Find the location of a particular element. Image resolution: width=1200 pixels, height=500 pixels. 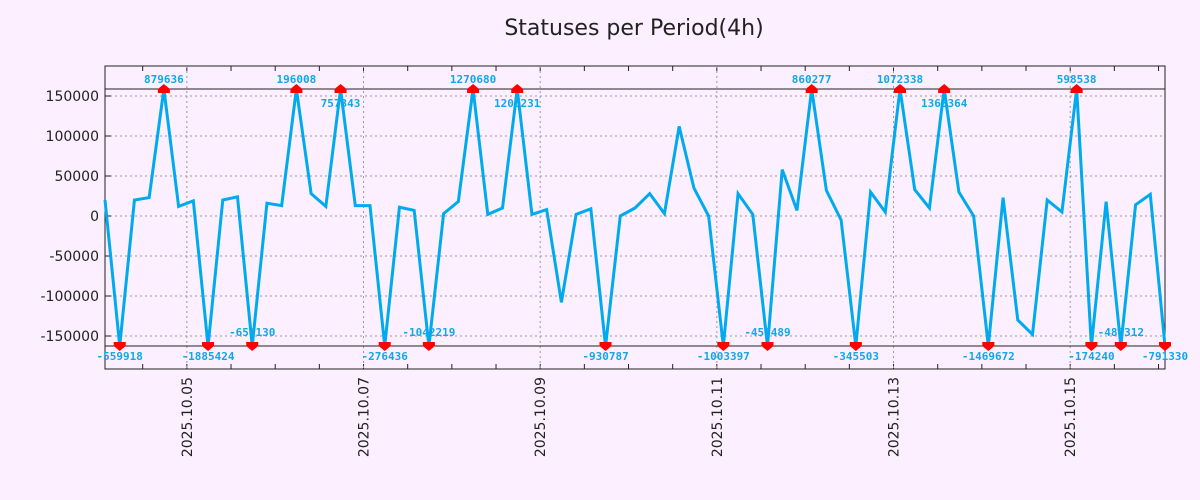

x-tick-label: 2025.10.11 is located at coordinates (718, 417).